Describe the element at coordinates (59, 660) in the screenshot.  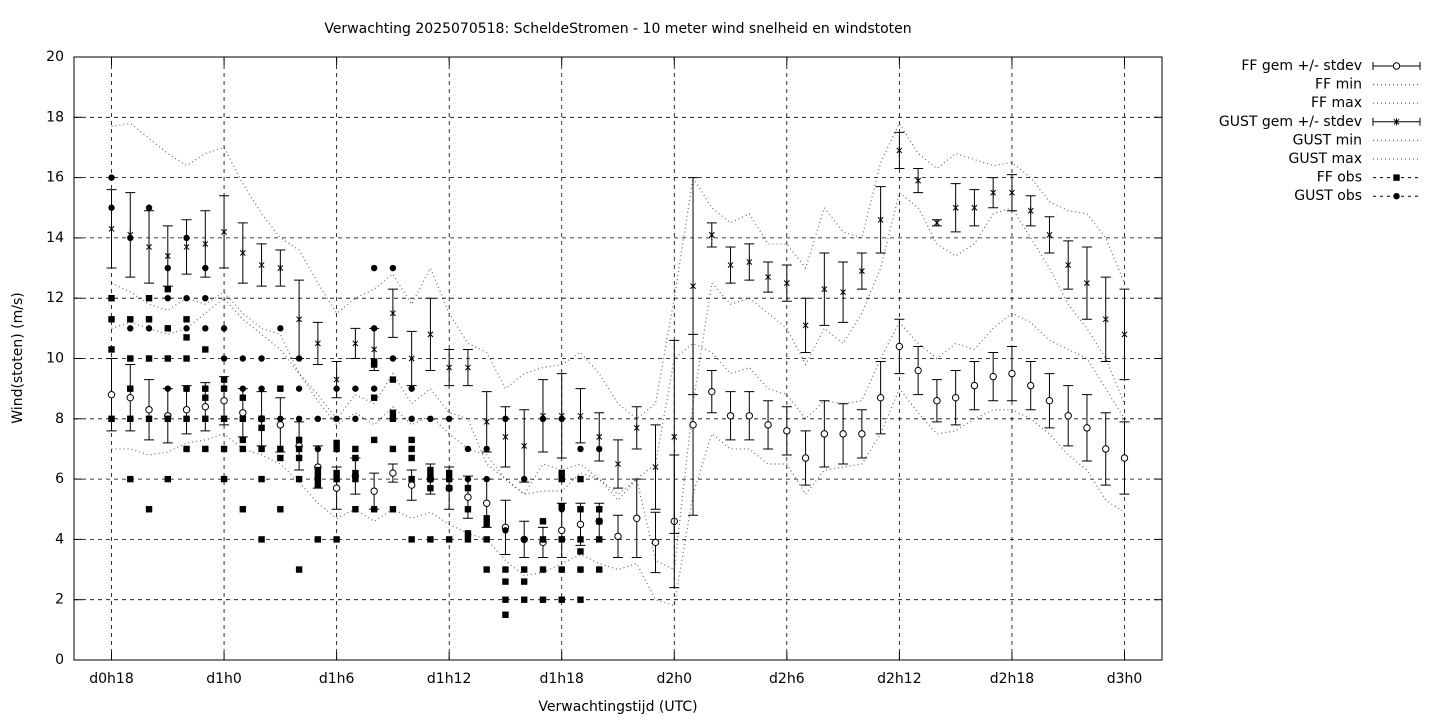
I see `y-tick-label: 0` at that location.